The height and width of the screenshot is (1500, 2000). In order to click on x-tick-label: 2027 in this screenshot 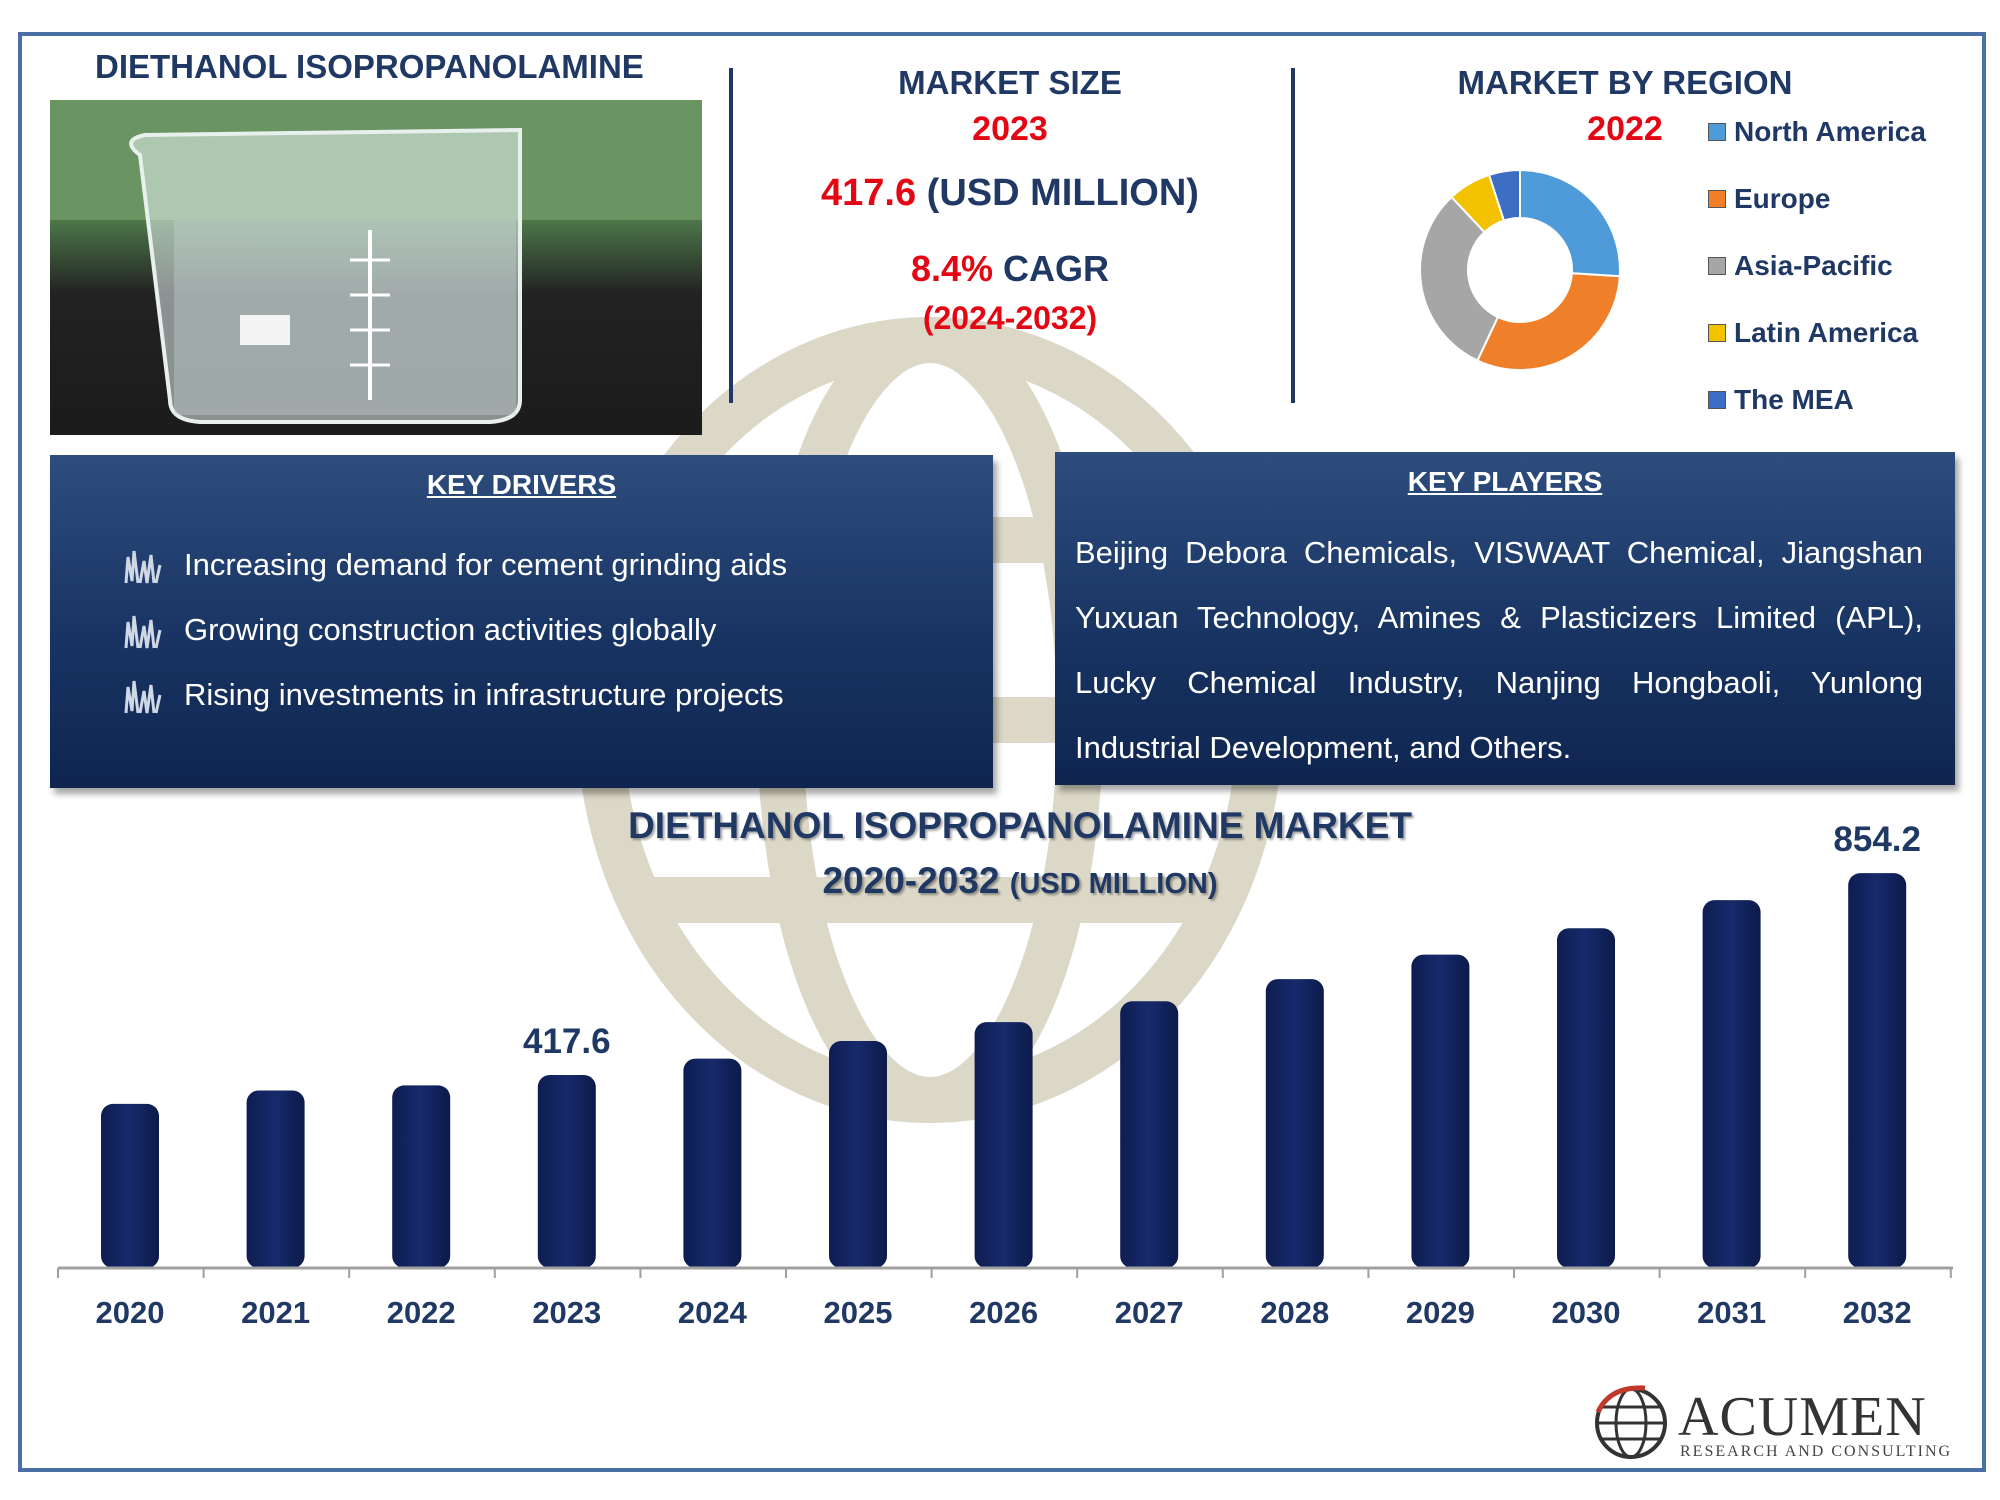, I will do `click(1149, 1312)`.